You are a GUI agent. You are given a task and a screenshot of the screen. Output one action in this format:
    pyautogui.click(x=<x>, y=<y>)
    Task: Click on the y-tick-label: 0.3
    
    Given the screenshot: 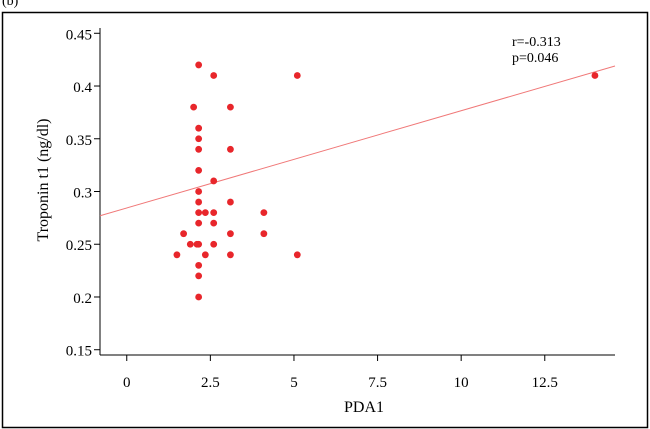 What is the action you would take?
    pyautogui.click(x=82, y=194)
    